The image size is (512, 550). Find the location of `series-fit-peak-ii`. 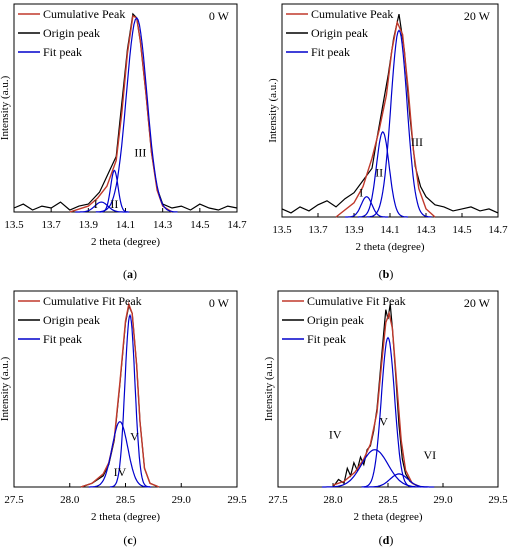

series-fit-peak-ii is located at coordinates (382, 174).